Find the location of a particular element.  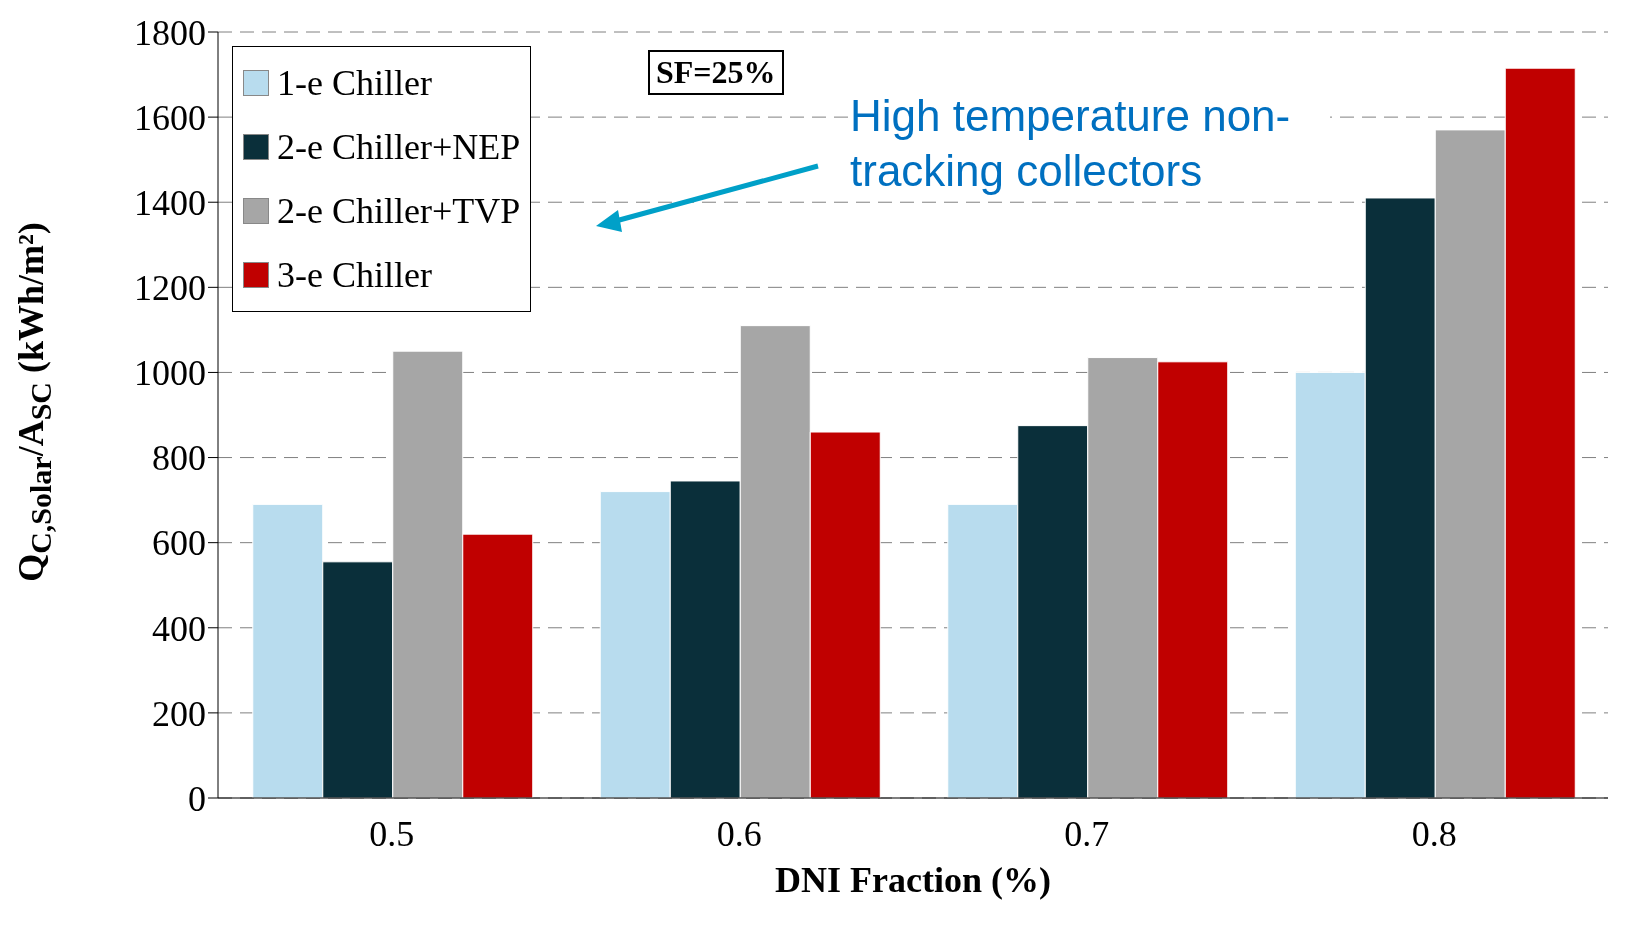

annotation: SF=25% is located at coordinates (716, 72).